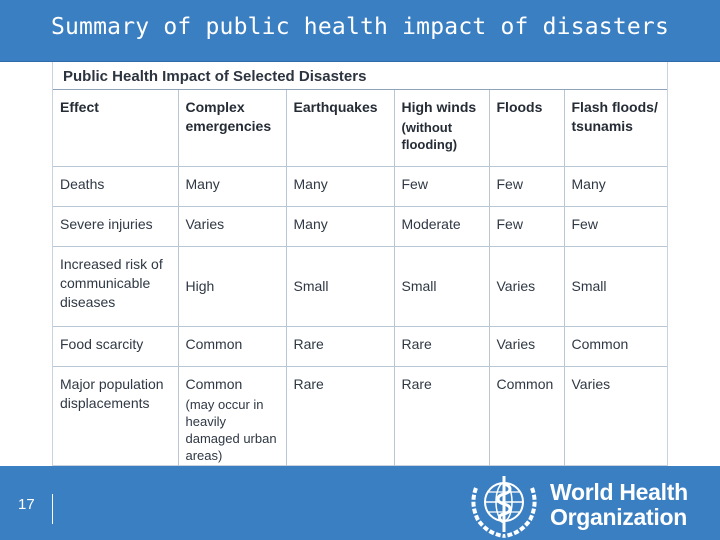 Image resolution: width=720 pixels, height=540 pixels. I want to click on table-cell: Moderate, so click(442, 226).